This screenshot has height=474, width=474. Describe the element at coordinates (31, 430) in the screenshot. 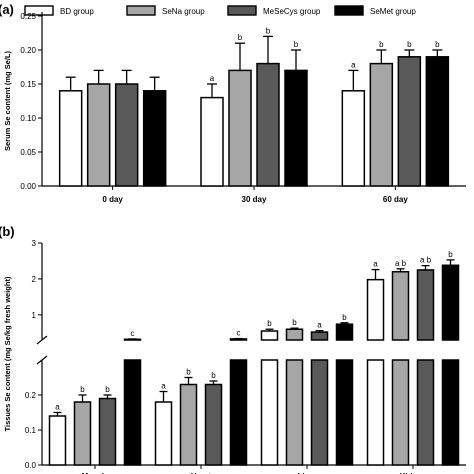

I see `y-tick-label: 0.1` at that location.